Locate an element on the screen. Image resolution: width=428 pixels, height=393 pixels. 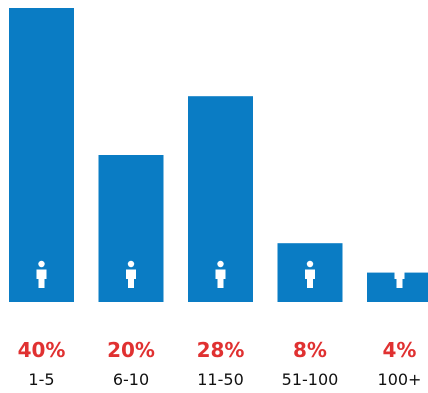
value-label: 8% is located at coordinates (310, 350).